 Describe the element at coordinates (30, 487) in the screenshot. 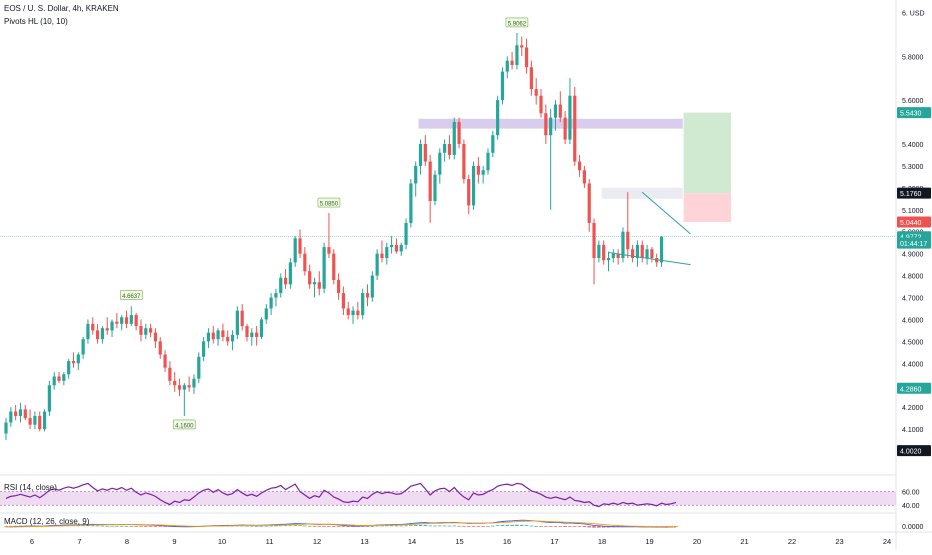

I see `rsi-legend: RSI (14, close)` at that location.